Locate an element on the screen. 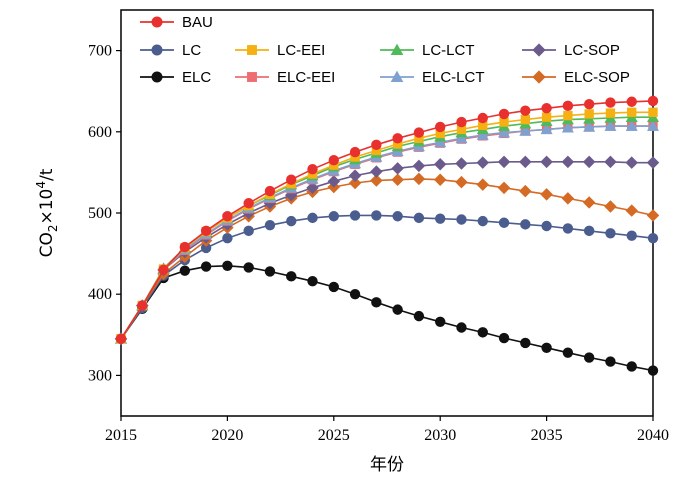 This screenshot has width=700, height=481. legend-label: ELC-LCT is located at coordinates (453, 77).